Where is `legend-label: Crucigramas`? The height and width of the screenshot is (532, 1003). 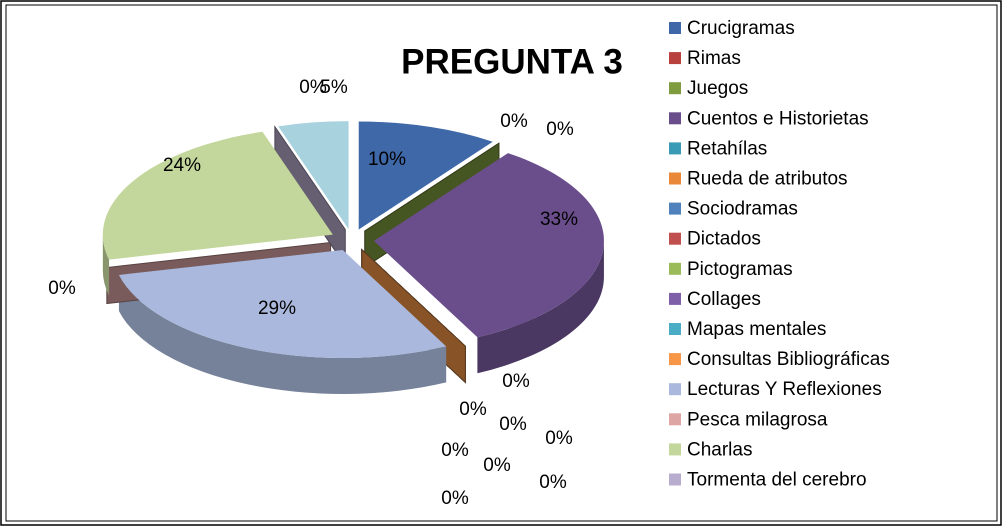 legend-label: Crucigramas is located at coordinates (741, 28).